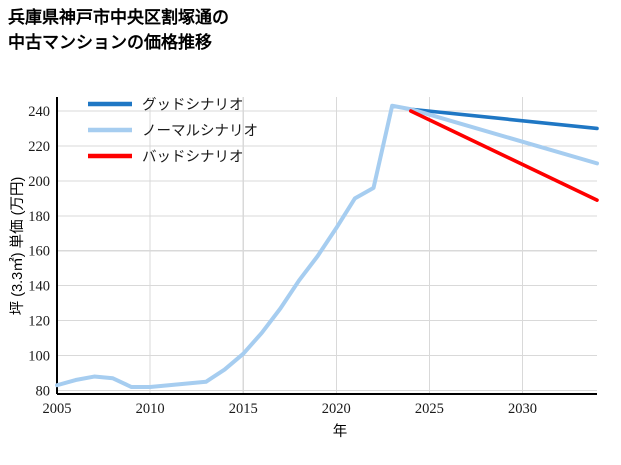  What do you see at coordinates (193, 105) in the screenshot?
I see `legend-label-0: グッドシナリオ` at bounding box center [193, 105].